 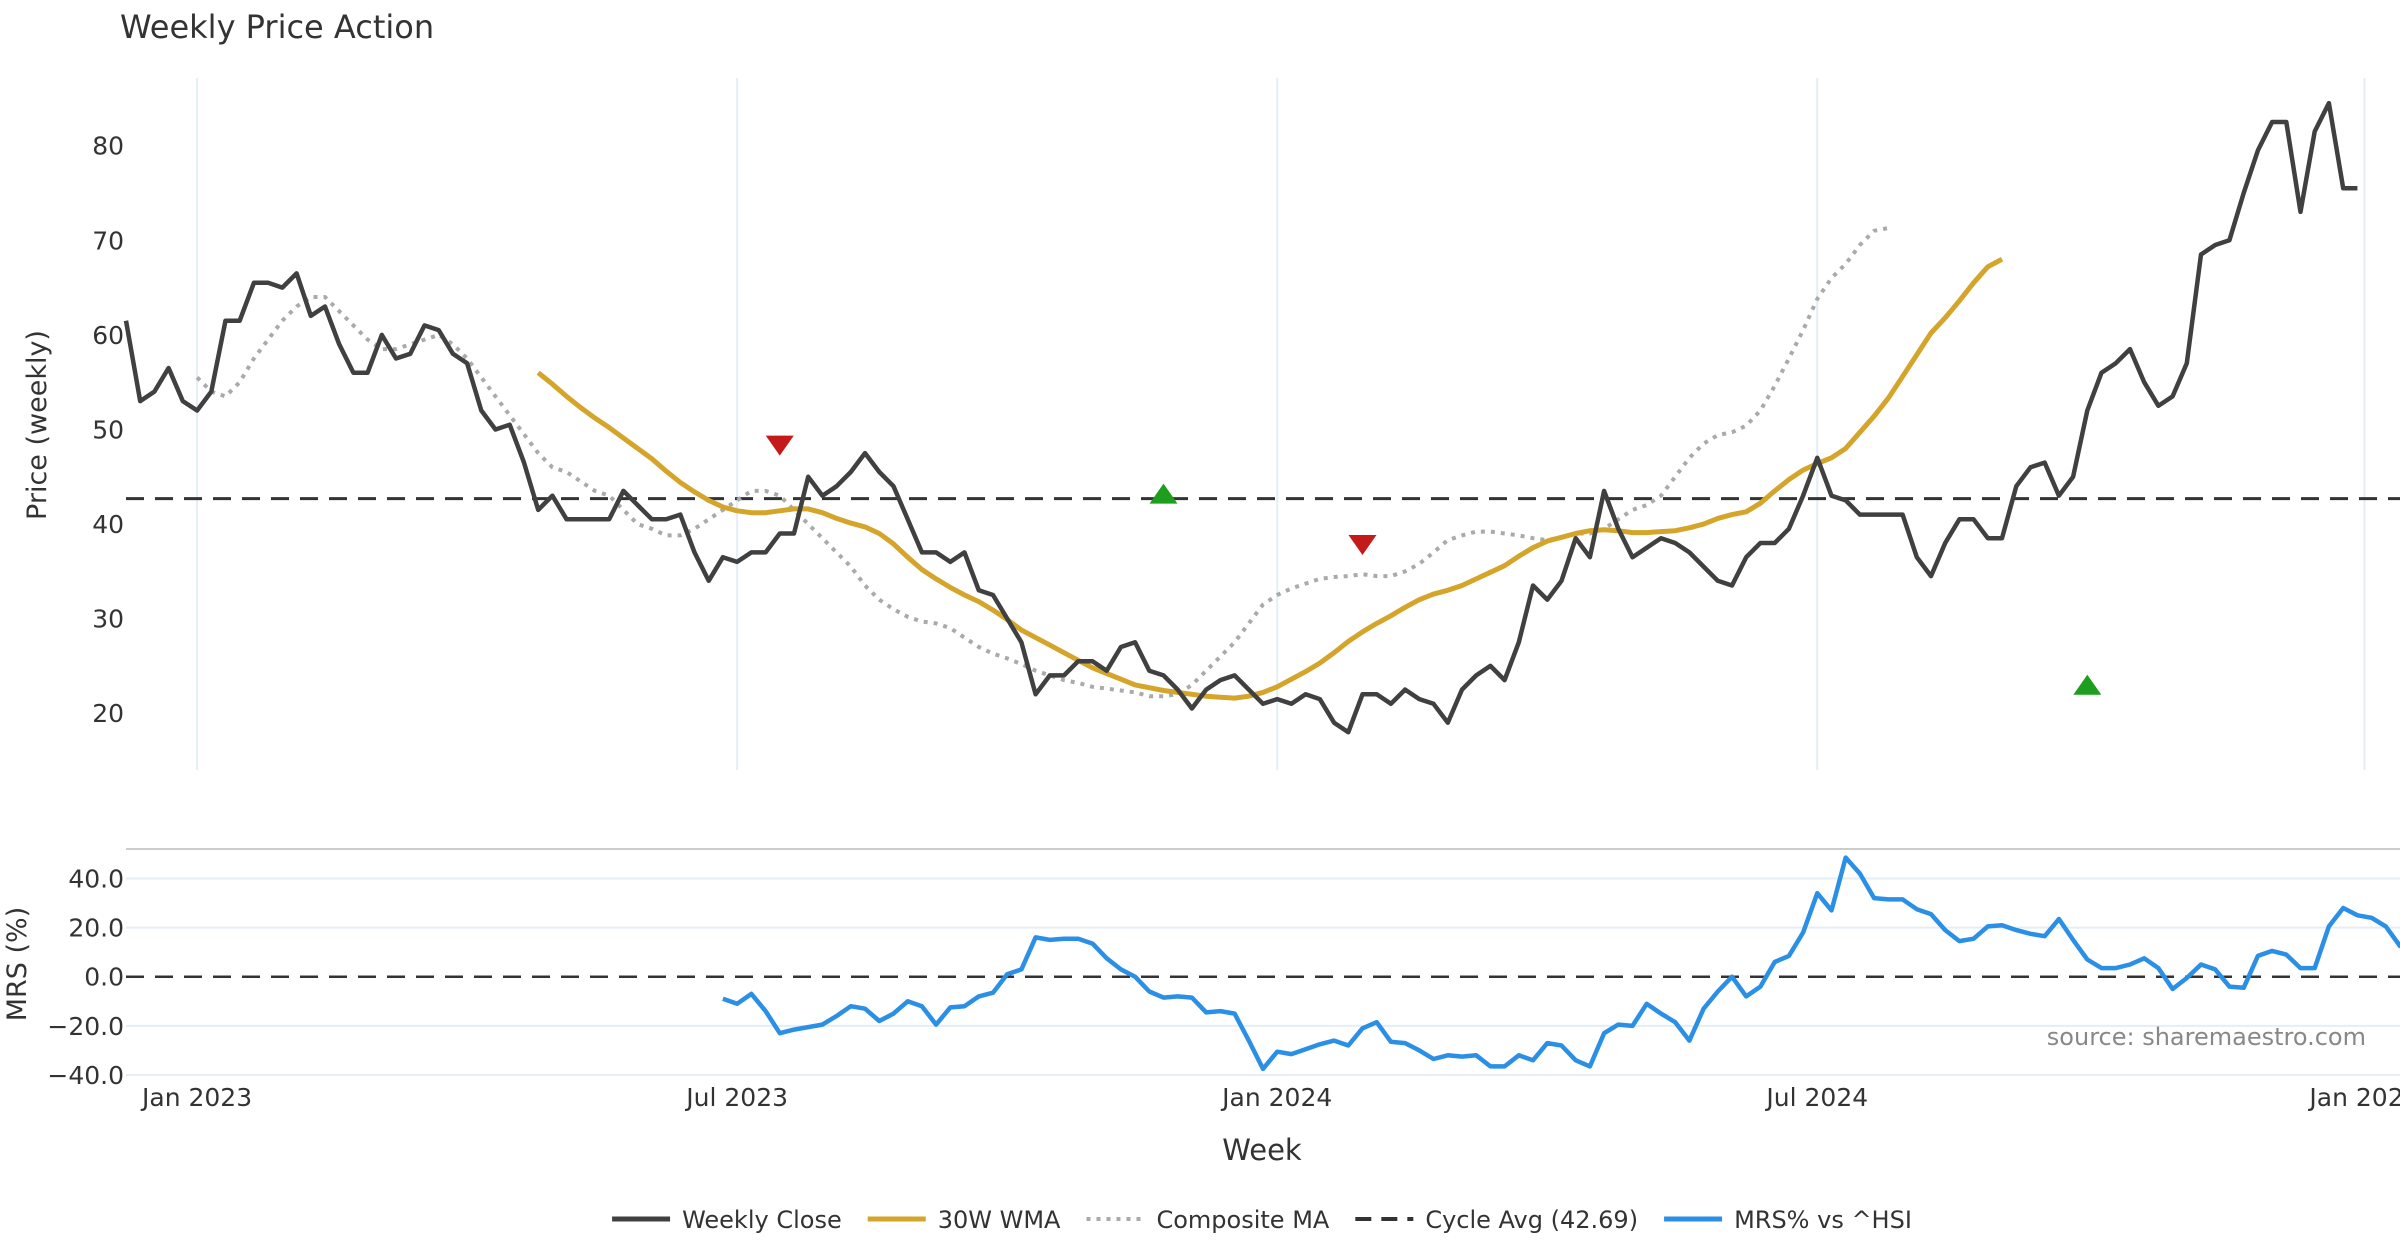 I want to click on mrs-y-tick-label: −40.0, so click(x=85, y=1075).